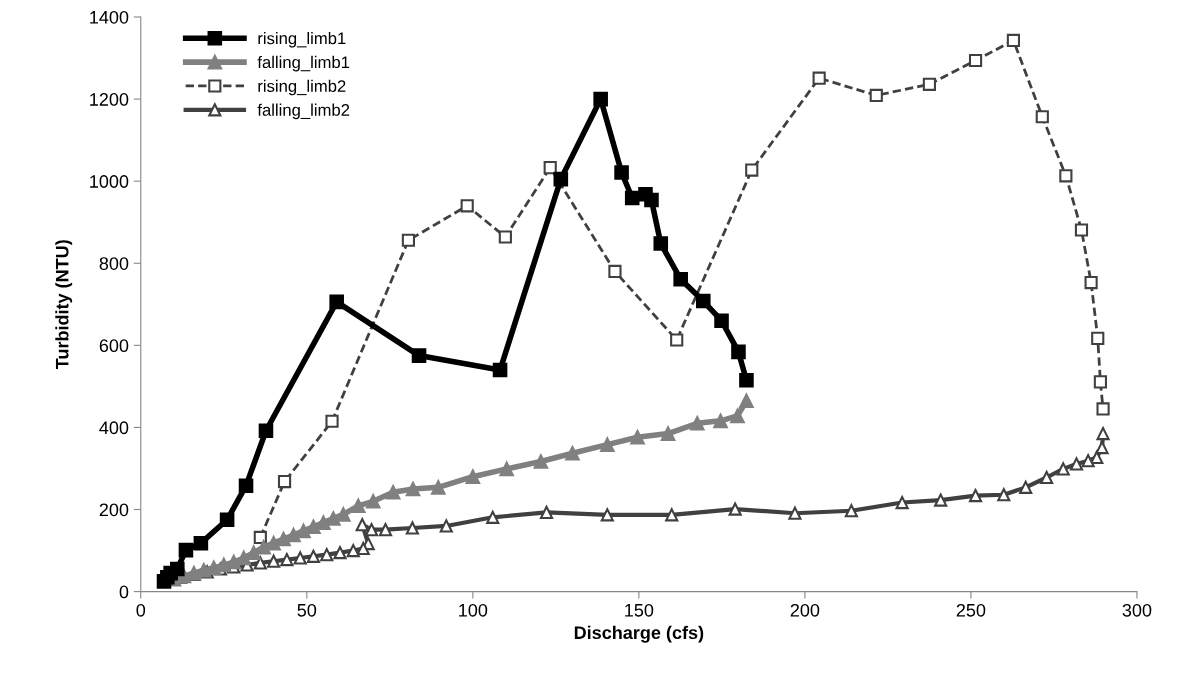 The image size is (1193, 680). Describe the element at coordinates (64, 305) in the screenshot. I see `y-axis-title: Turbidity (NTU)` at that location.